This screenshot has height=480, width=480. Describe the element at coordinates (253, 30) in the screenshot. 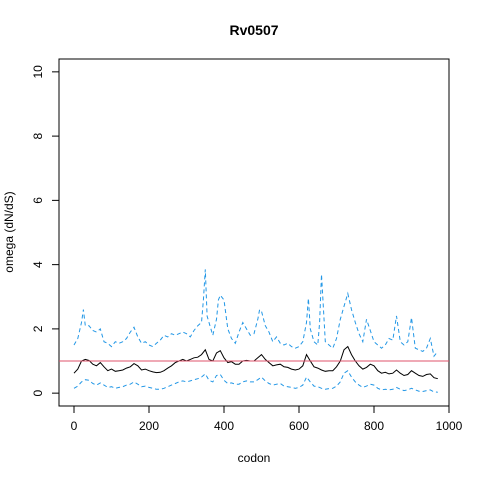

I see `chart-title: Rv0507` at that location.